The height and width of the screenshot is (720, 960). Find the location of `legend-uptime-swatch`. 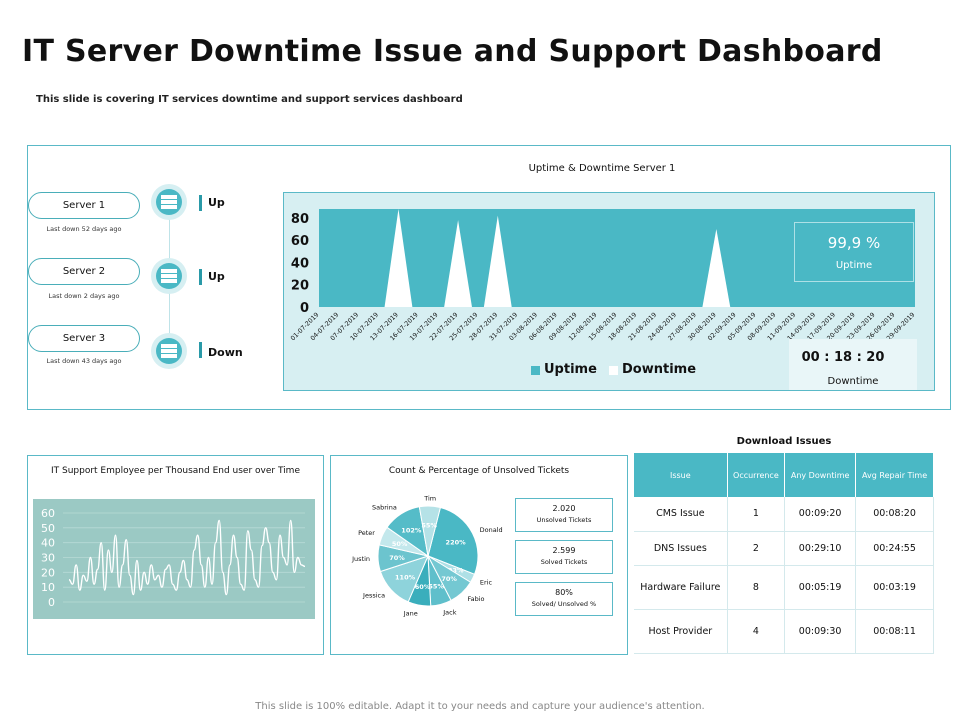

legend-uptime-swatch is located at coordinates (535, 370).